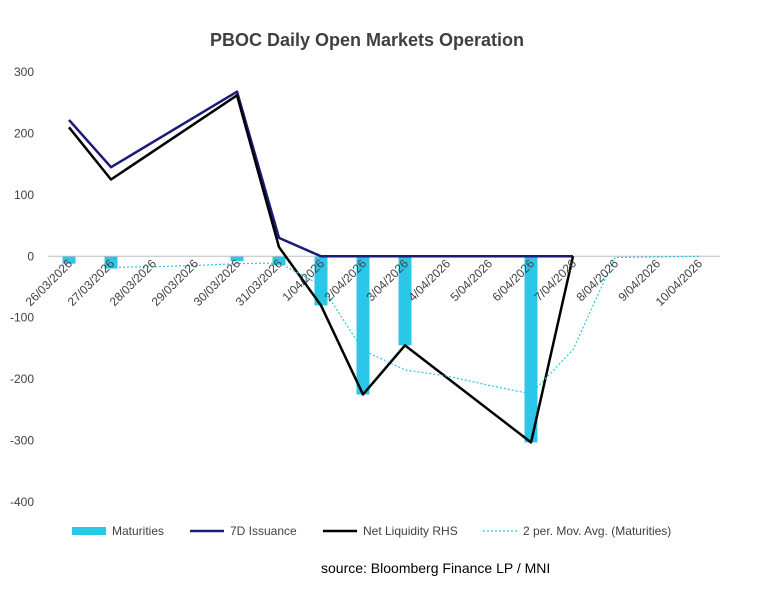  Describe the element at coordinates (436, 568) in the screenshot. I see `source-note: source: Bloomberg Finance LP / MNI` at that location.